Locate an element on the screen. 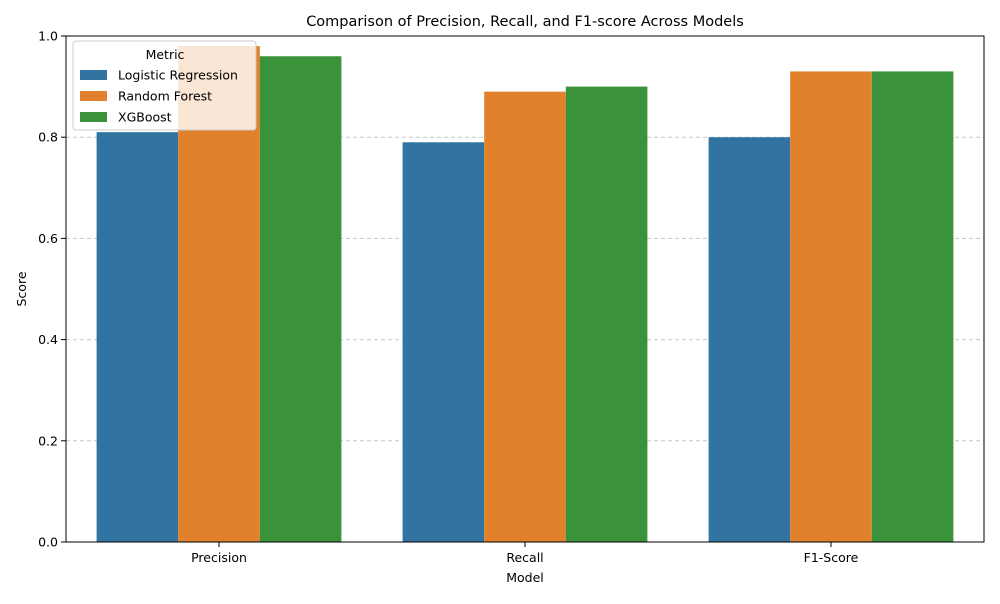  y-axis: 0.0 0.2 0.4 0.6 0.8 1.0 is located at coordinates (52, 289).